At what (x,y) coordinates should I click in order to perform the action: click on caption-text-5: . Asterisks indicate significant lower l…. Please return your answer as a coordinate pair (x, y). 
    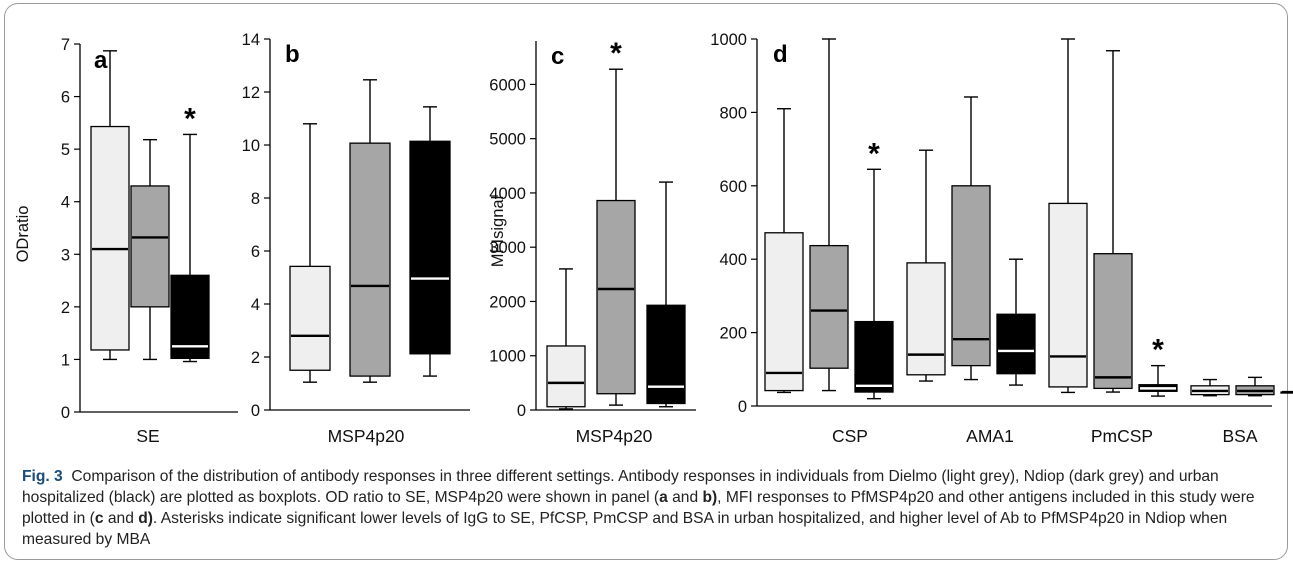
    Looking at the image, I should click on (625, 529).